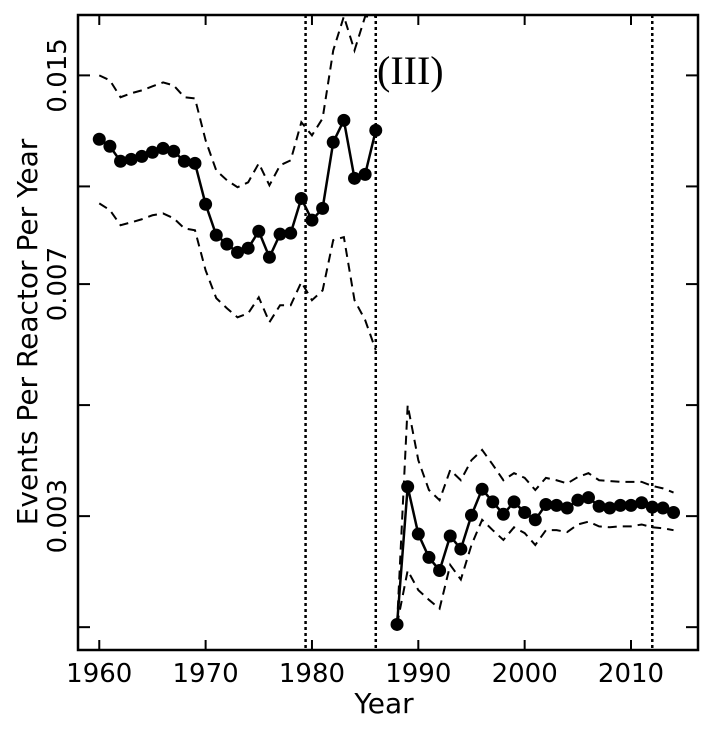 This screenshot has width=720, height=732. What do you see at coordinates (631, 674) in the screenshot?
I see `x-tick-label: 2010` at bounding box center [631, 674].